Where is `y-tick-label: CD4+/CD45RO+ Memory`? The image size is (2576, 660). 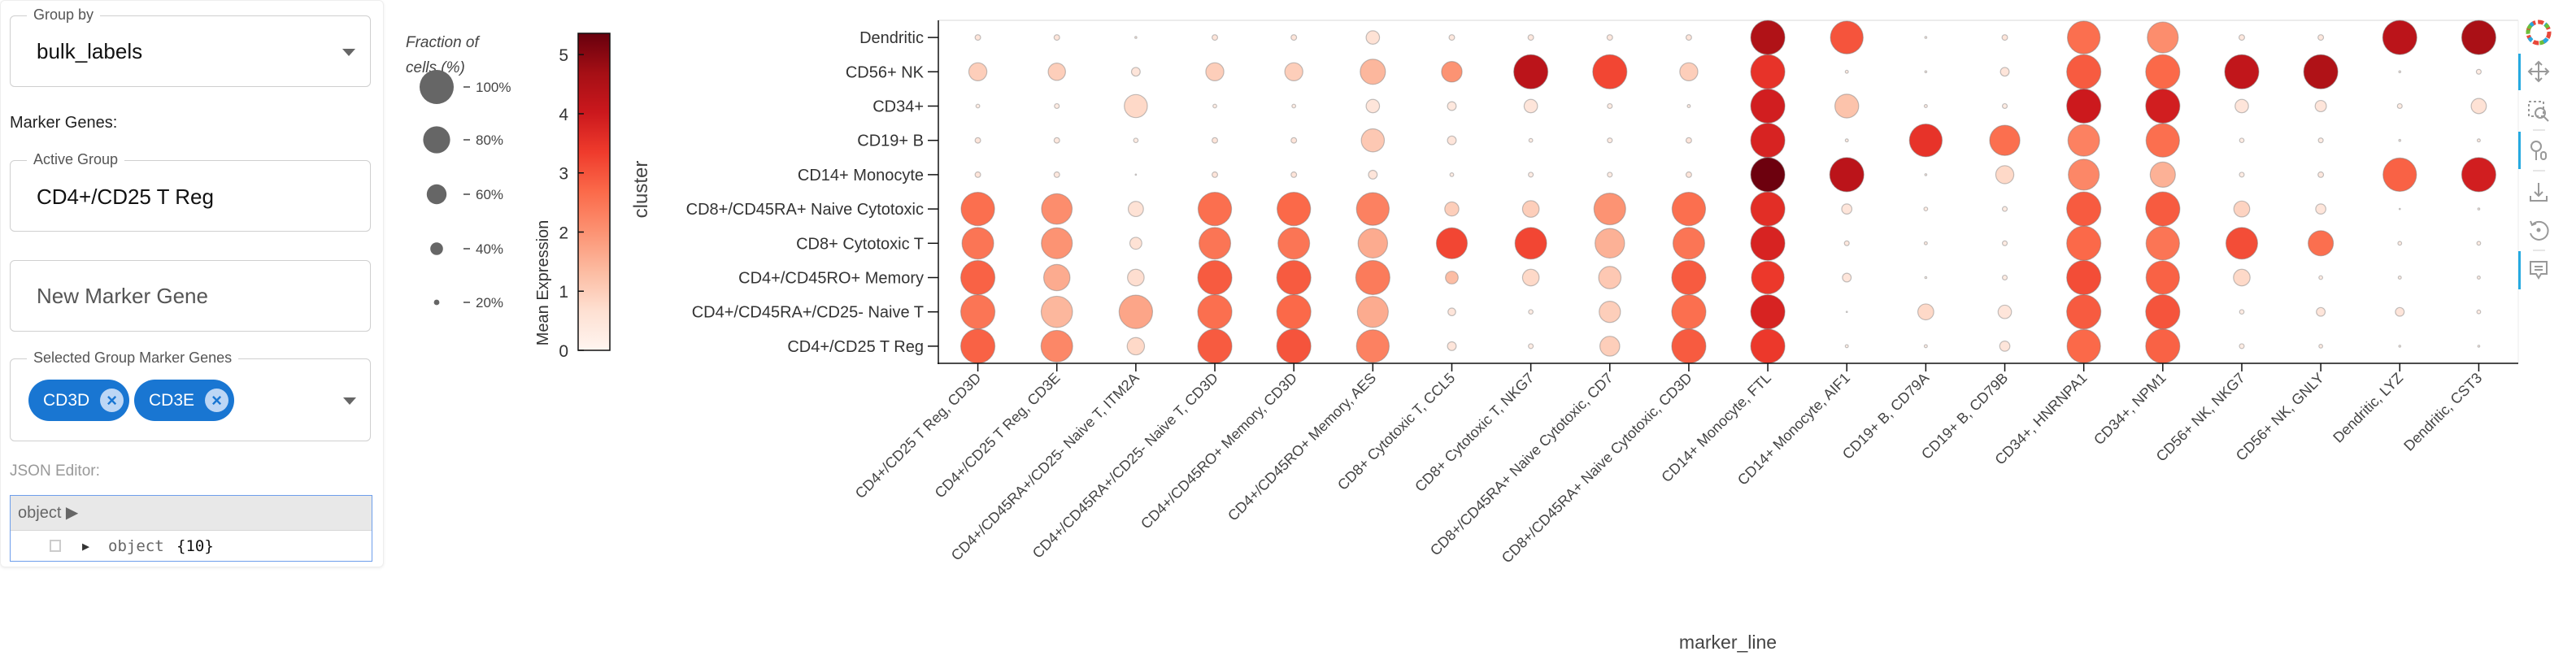 y-tick-label: CD4+/CD45RO+ Memory is located at coordinates (831, 279).